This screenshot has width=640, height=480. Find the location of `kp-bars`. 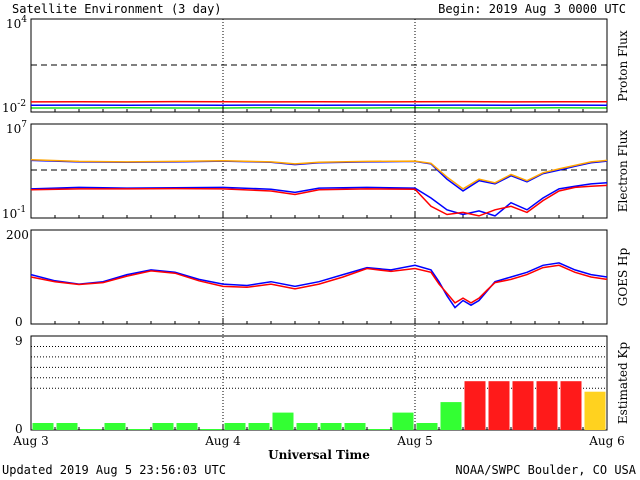

kp-bars is located at coordinates (319, 405).